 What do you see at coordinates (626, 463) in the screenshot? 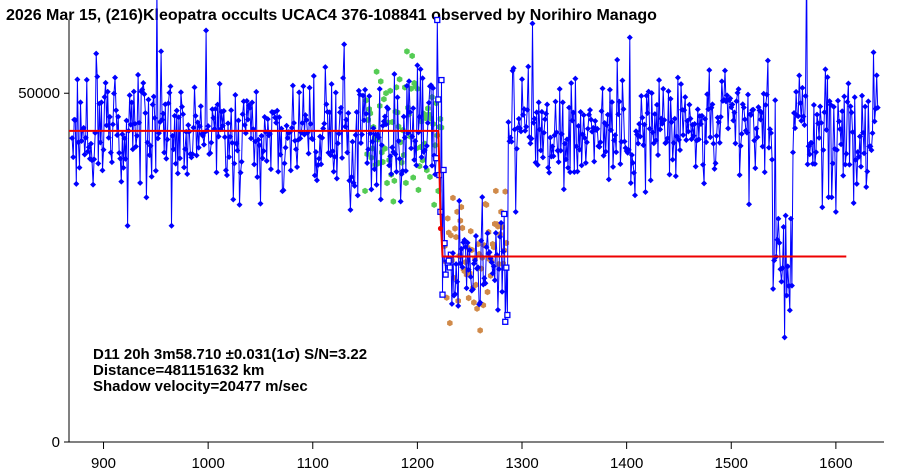
I see `x-tick-label: 1400` at bounding box center [626, 463].